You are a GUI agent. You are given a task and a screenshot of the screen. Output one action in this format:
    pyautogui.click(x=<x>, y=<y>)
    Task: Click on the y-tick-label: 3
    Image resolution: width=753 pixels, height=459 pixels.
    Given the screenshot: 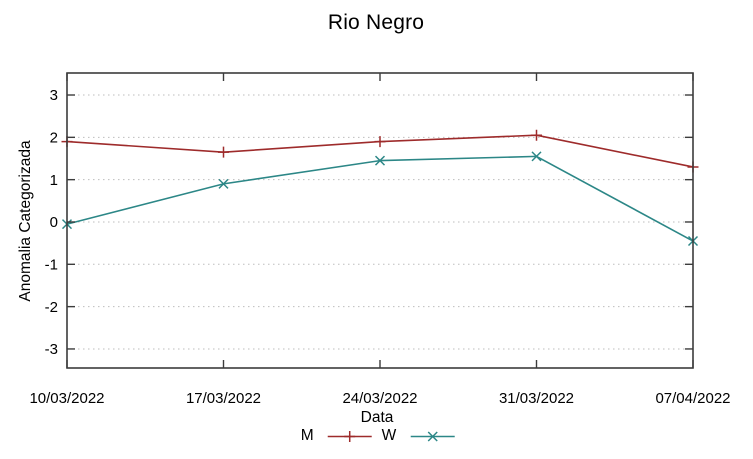 What is the action you would take?
    pyautogui.click(x=54, y=95)
    